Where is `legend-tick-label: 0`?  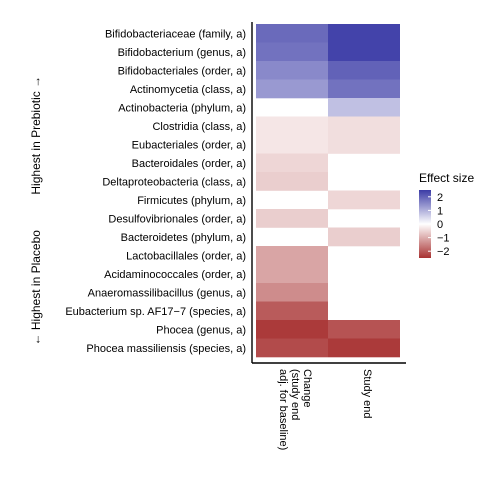 legend-tick-label: 0 is located at coordinates (440, 225).